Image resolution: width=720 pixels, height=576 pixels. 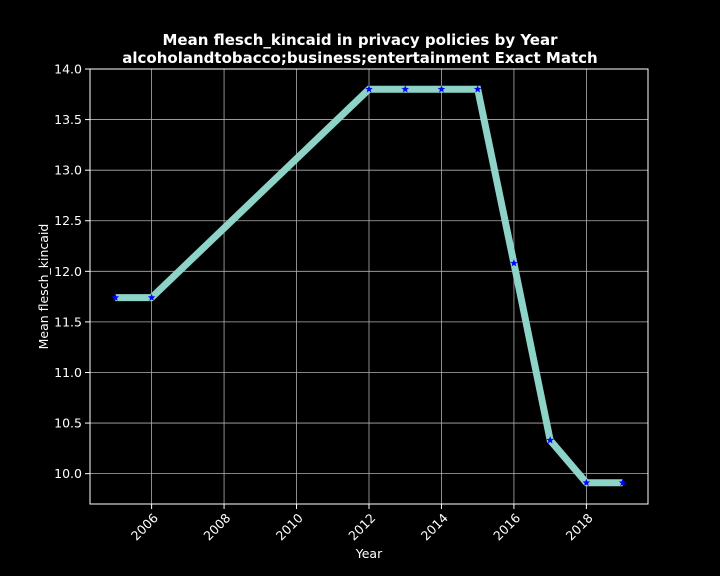 I want to click on y-tick-label: 10.0, so click(x=68, y=473).